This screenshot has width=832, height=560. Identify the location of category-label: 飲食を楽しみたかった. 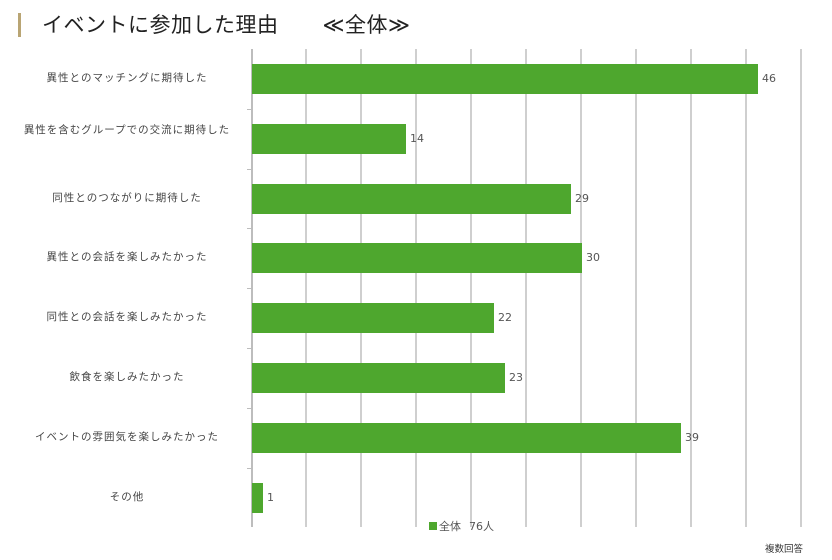
(127, 377).